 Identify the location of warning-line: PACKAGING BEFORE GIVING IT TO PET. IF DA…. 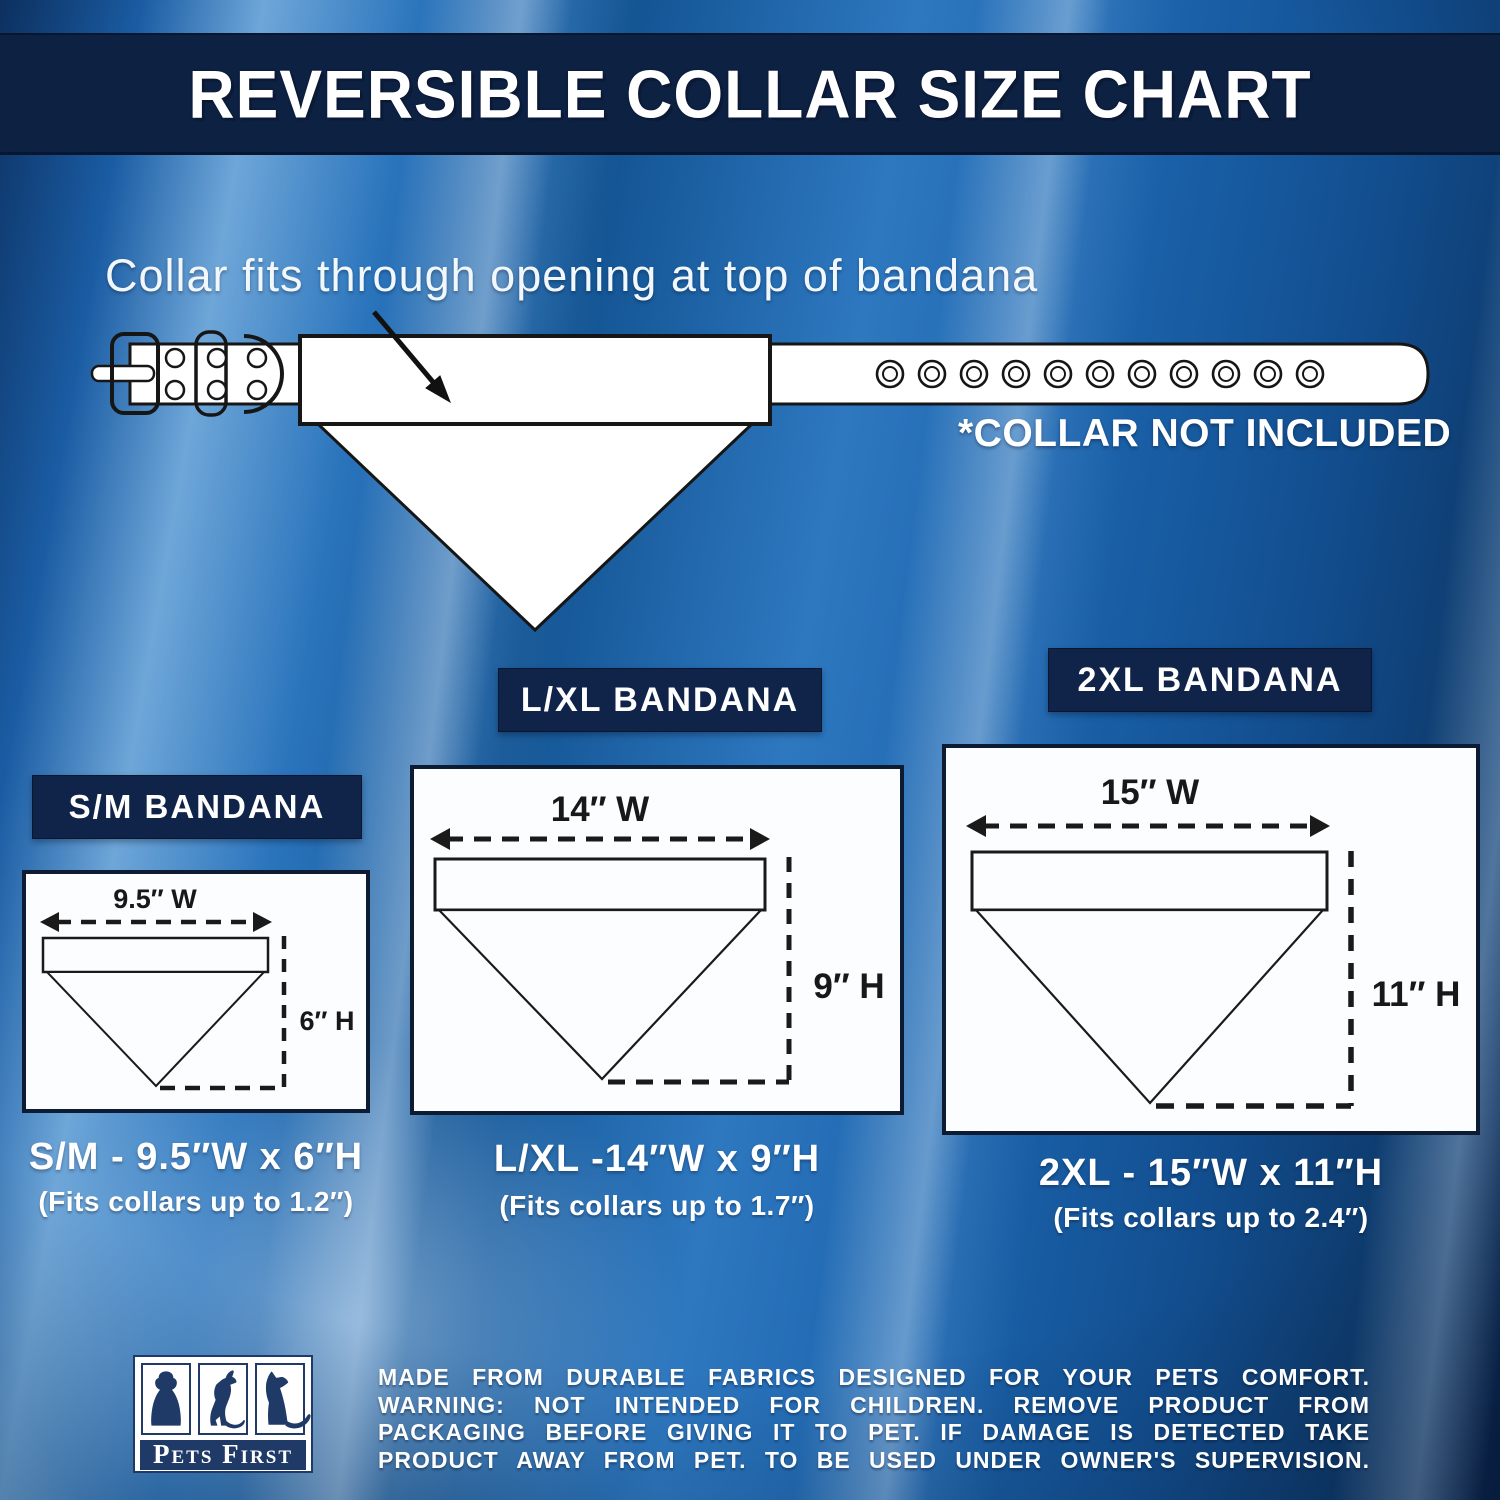
(874, 1432).